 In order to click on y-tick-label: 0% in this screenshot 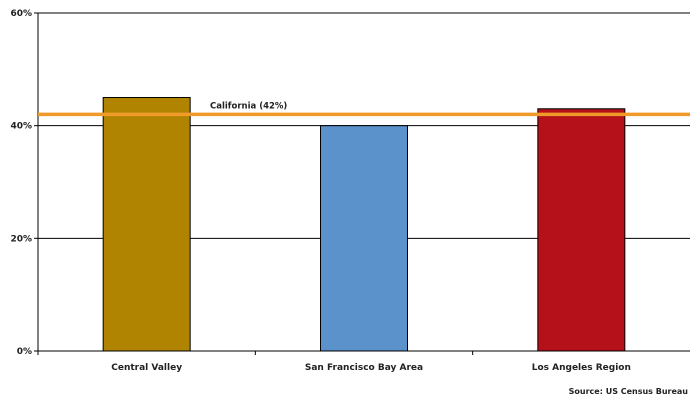, I will do `click(24, 352)`.